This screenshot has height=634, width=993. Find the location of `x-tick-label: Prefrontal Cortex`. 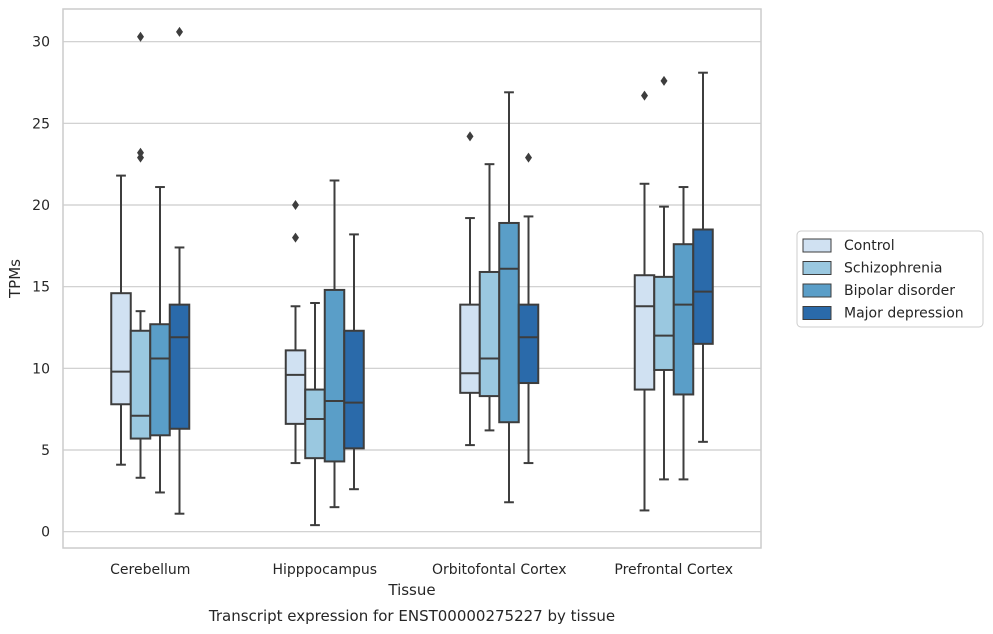

x-tick-label: Prefrontal Cortex is located at coordinates (673, 570).